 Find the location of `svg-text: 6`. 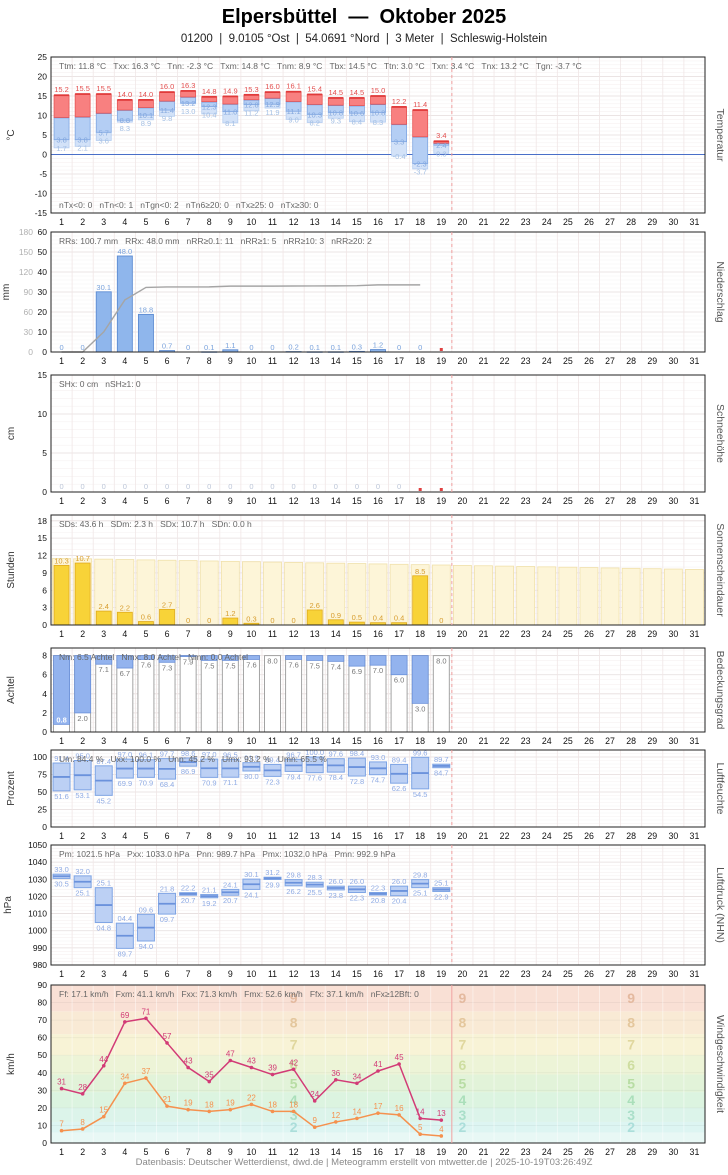

svg-text: 6 is located at coordinates (294, 1065).